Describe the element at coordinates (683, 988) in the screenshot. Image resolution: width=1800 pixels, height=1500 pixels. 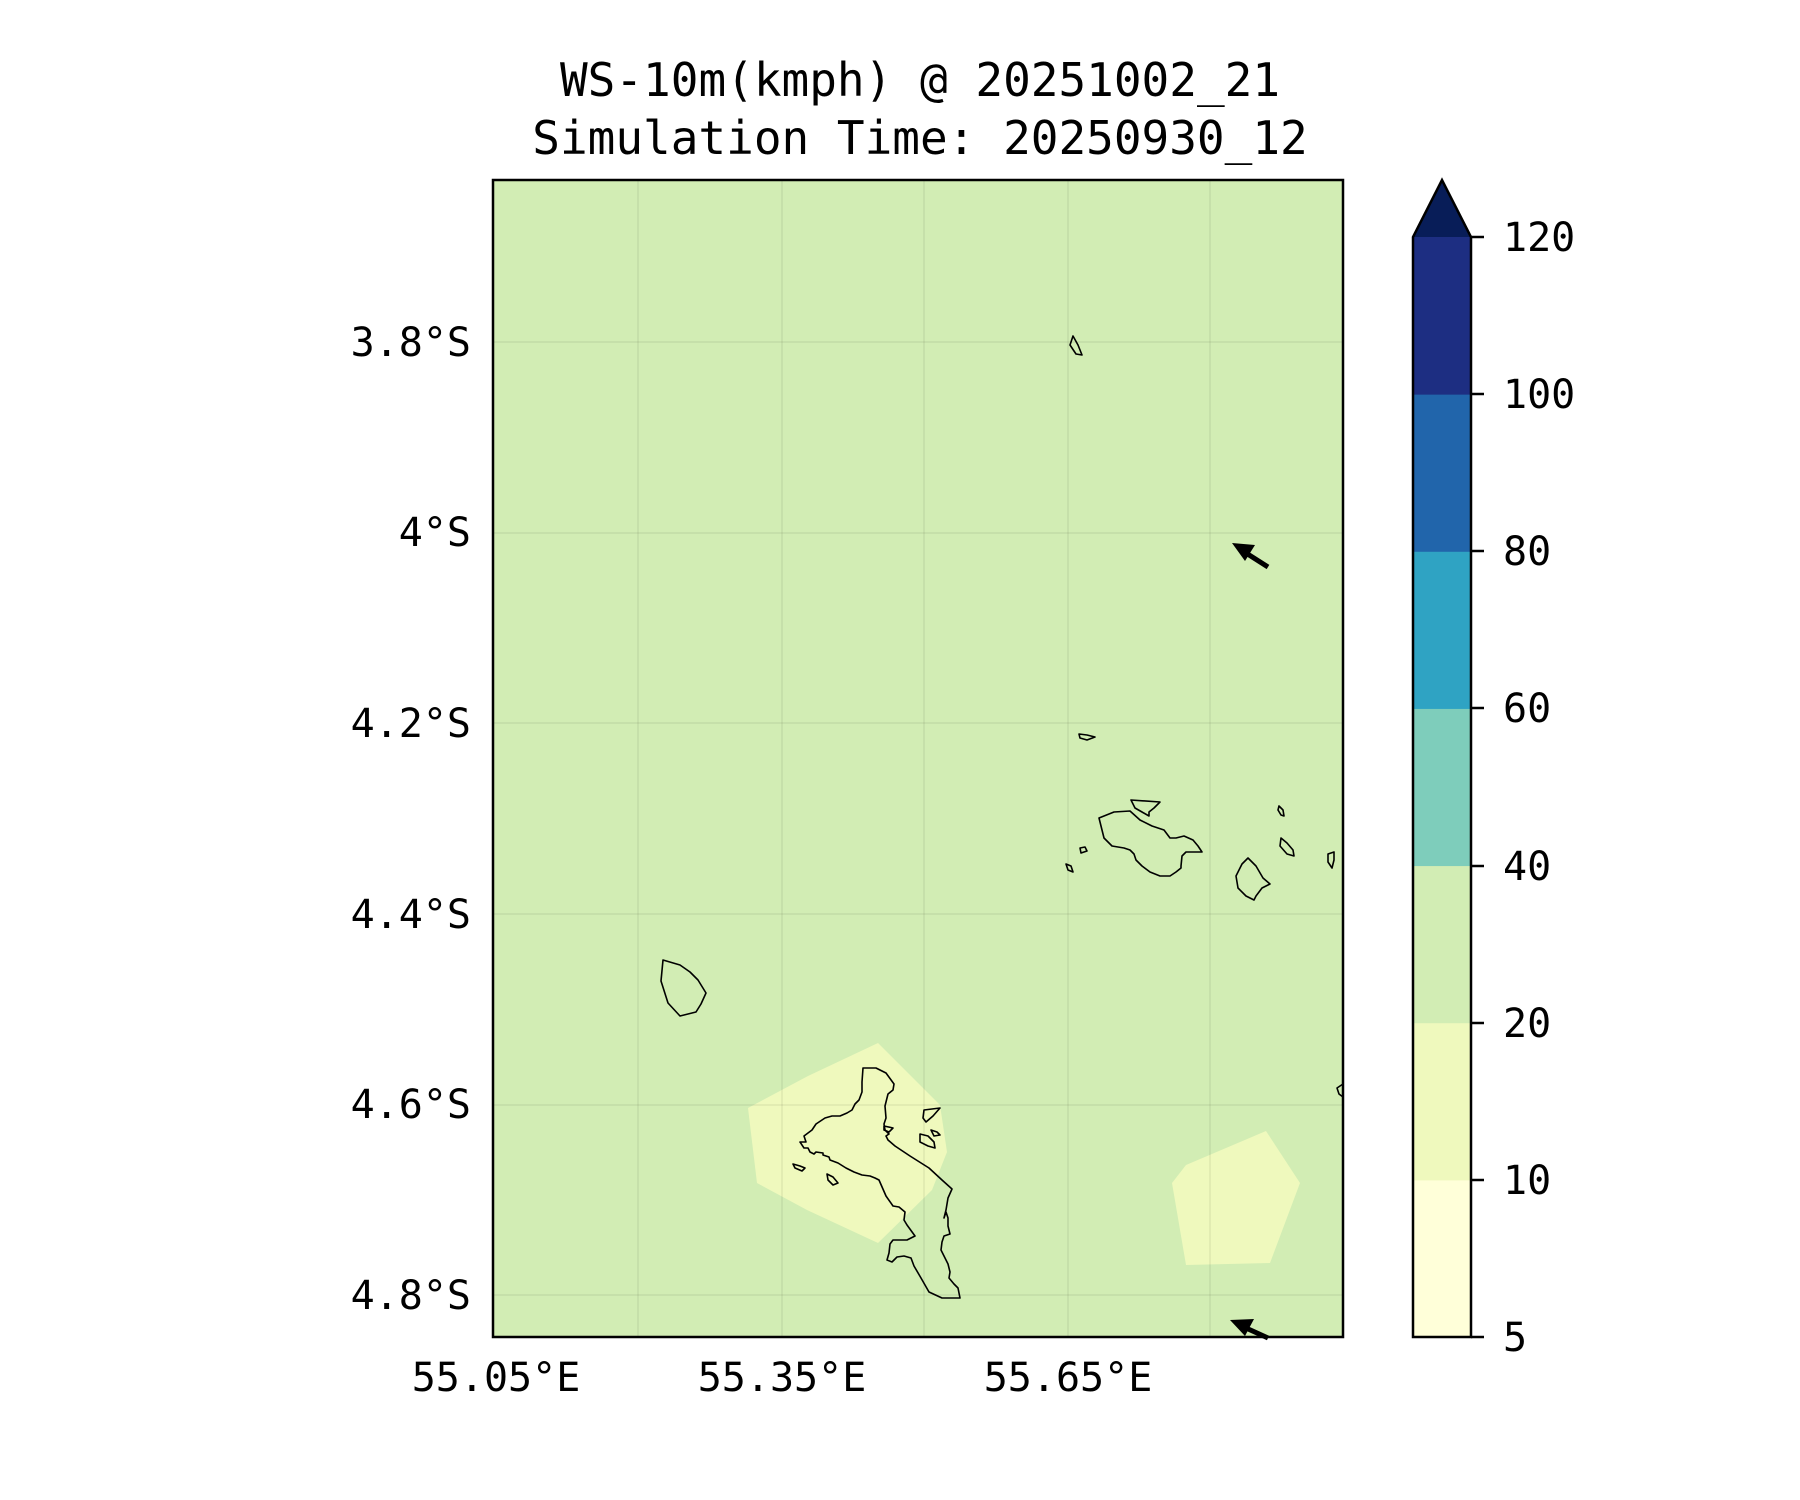
I see `coastline-silhouette` at that location.